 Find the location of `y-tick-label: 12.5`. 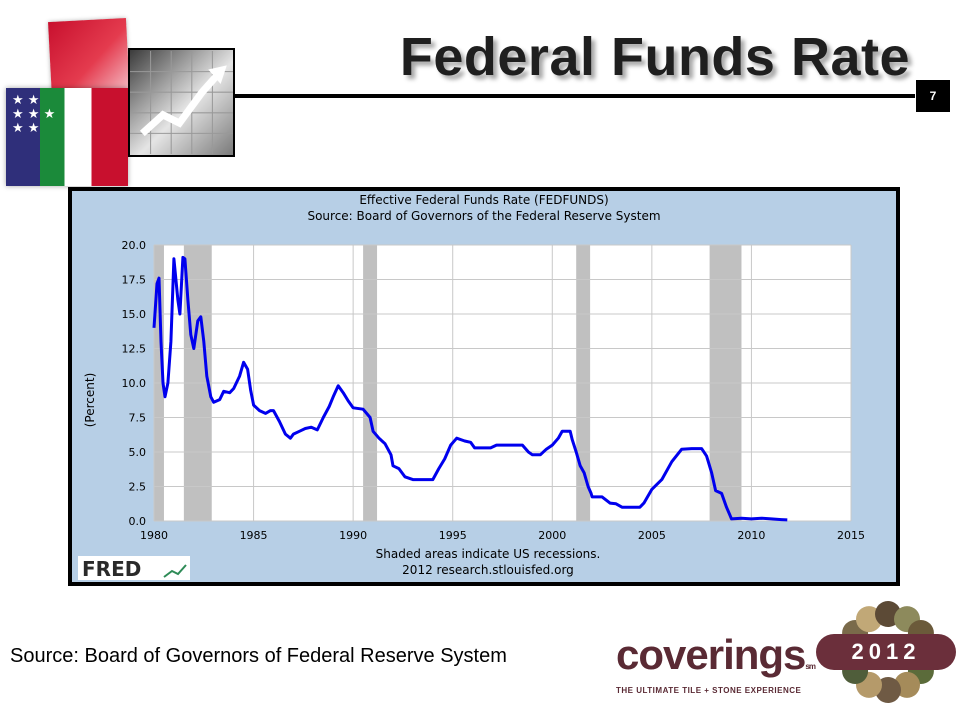

y-tick-label: 12.5 is located at coordinates (134, 349).